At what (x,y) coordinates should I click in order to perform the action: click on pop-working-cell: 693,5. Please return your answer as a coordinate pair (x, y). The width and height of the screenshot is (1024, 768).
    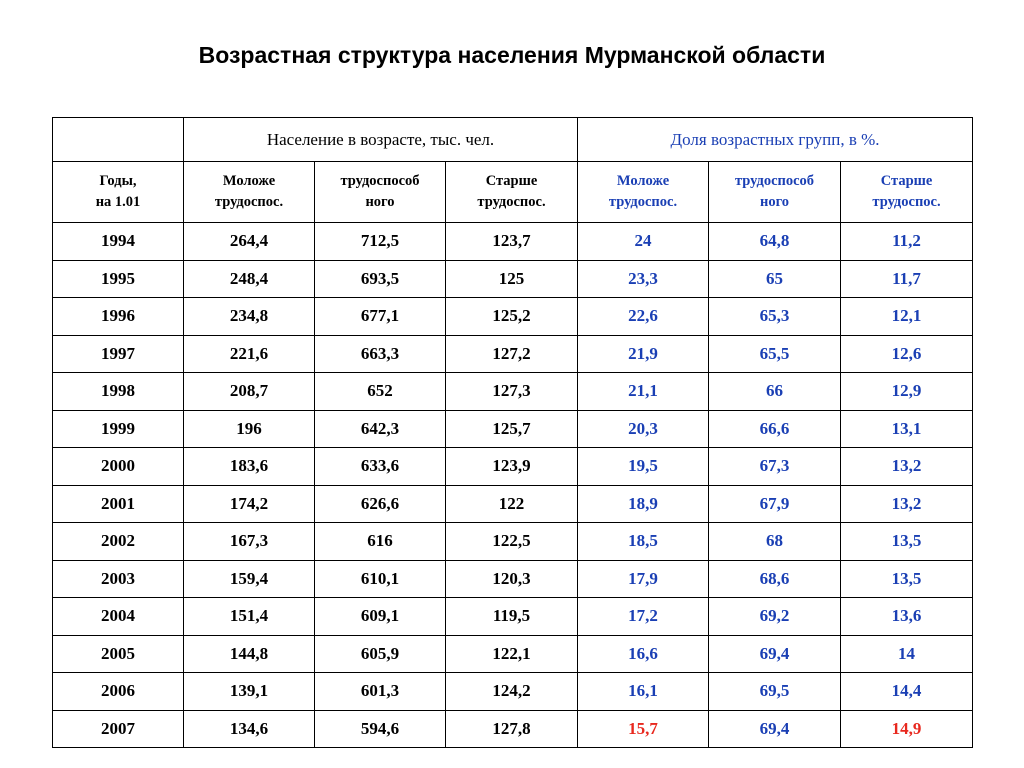
    Looking at the image, I should click on (380, 278).